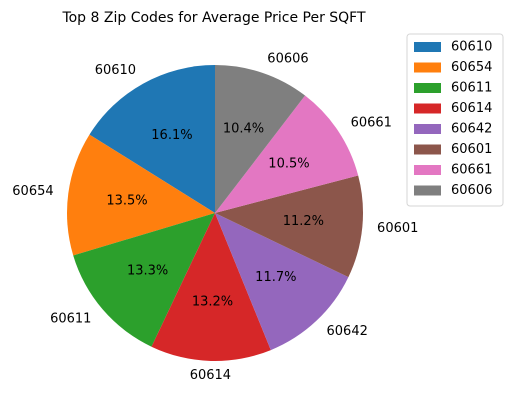  Describe the element at coordinates (397, 228) in the screenshot. I see `slice-label-60601: 60601` at that location.